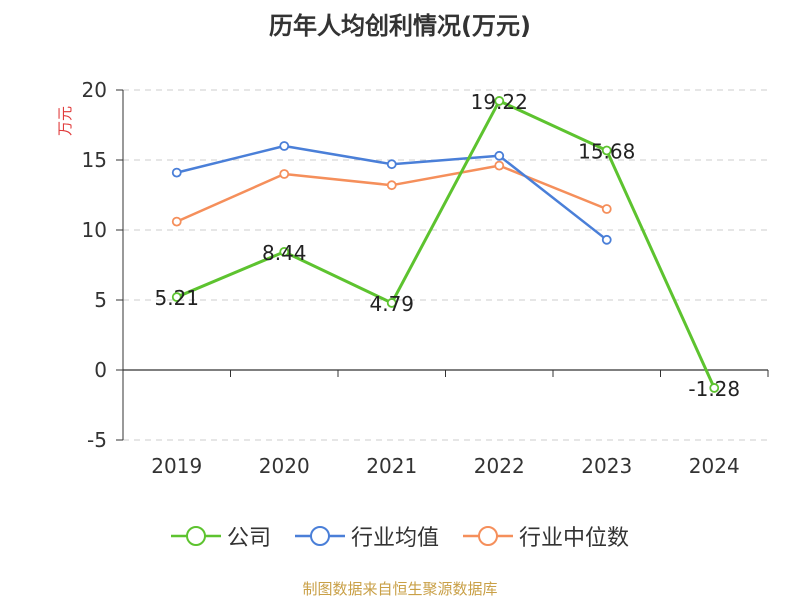  I want to click on y-tick-label: 20, so click(94, 90).